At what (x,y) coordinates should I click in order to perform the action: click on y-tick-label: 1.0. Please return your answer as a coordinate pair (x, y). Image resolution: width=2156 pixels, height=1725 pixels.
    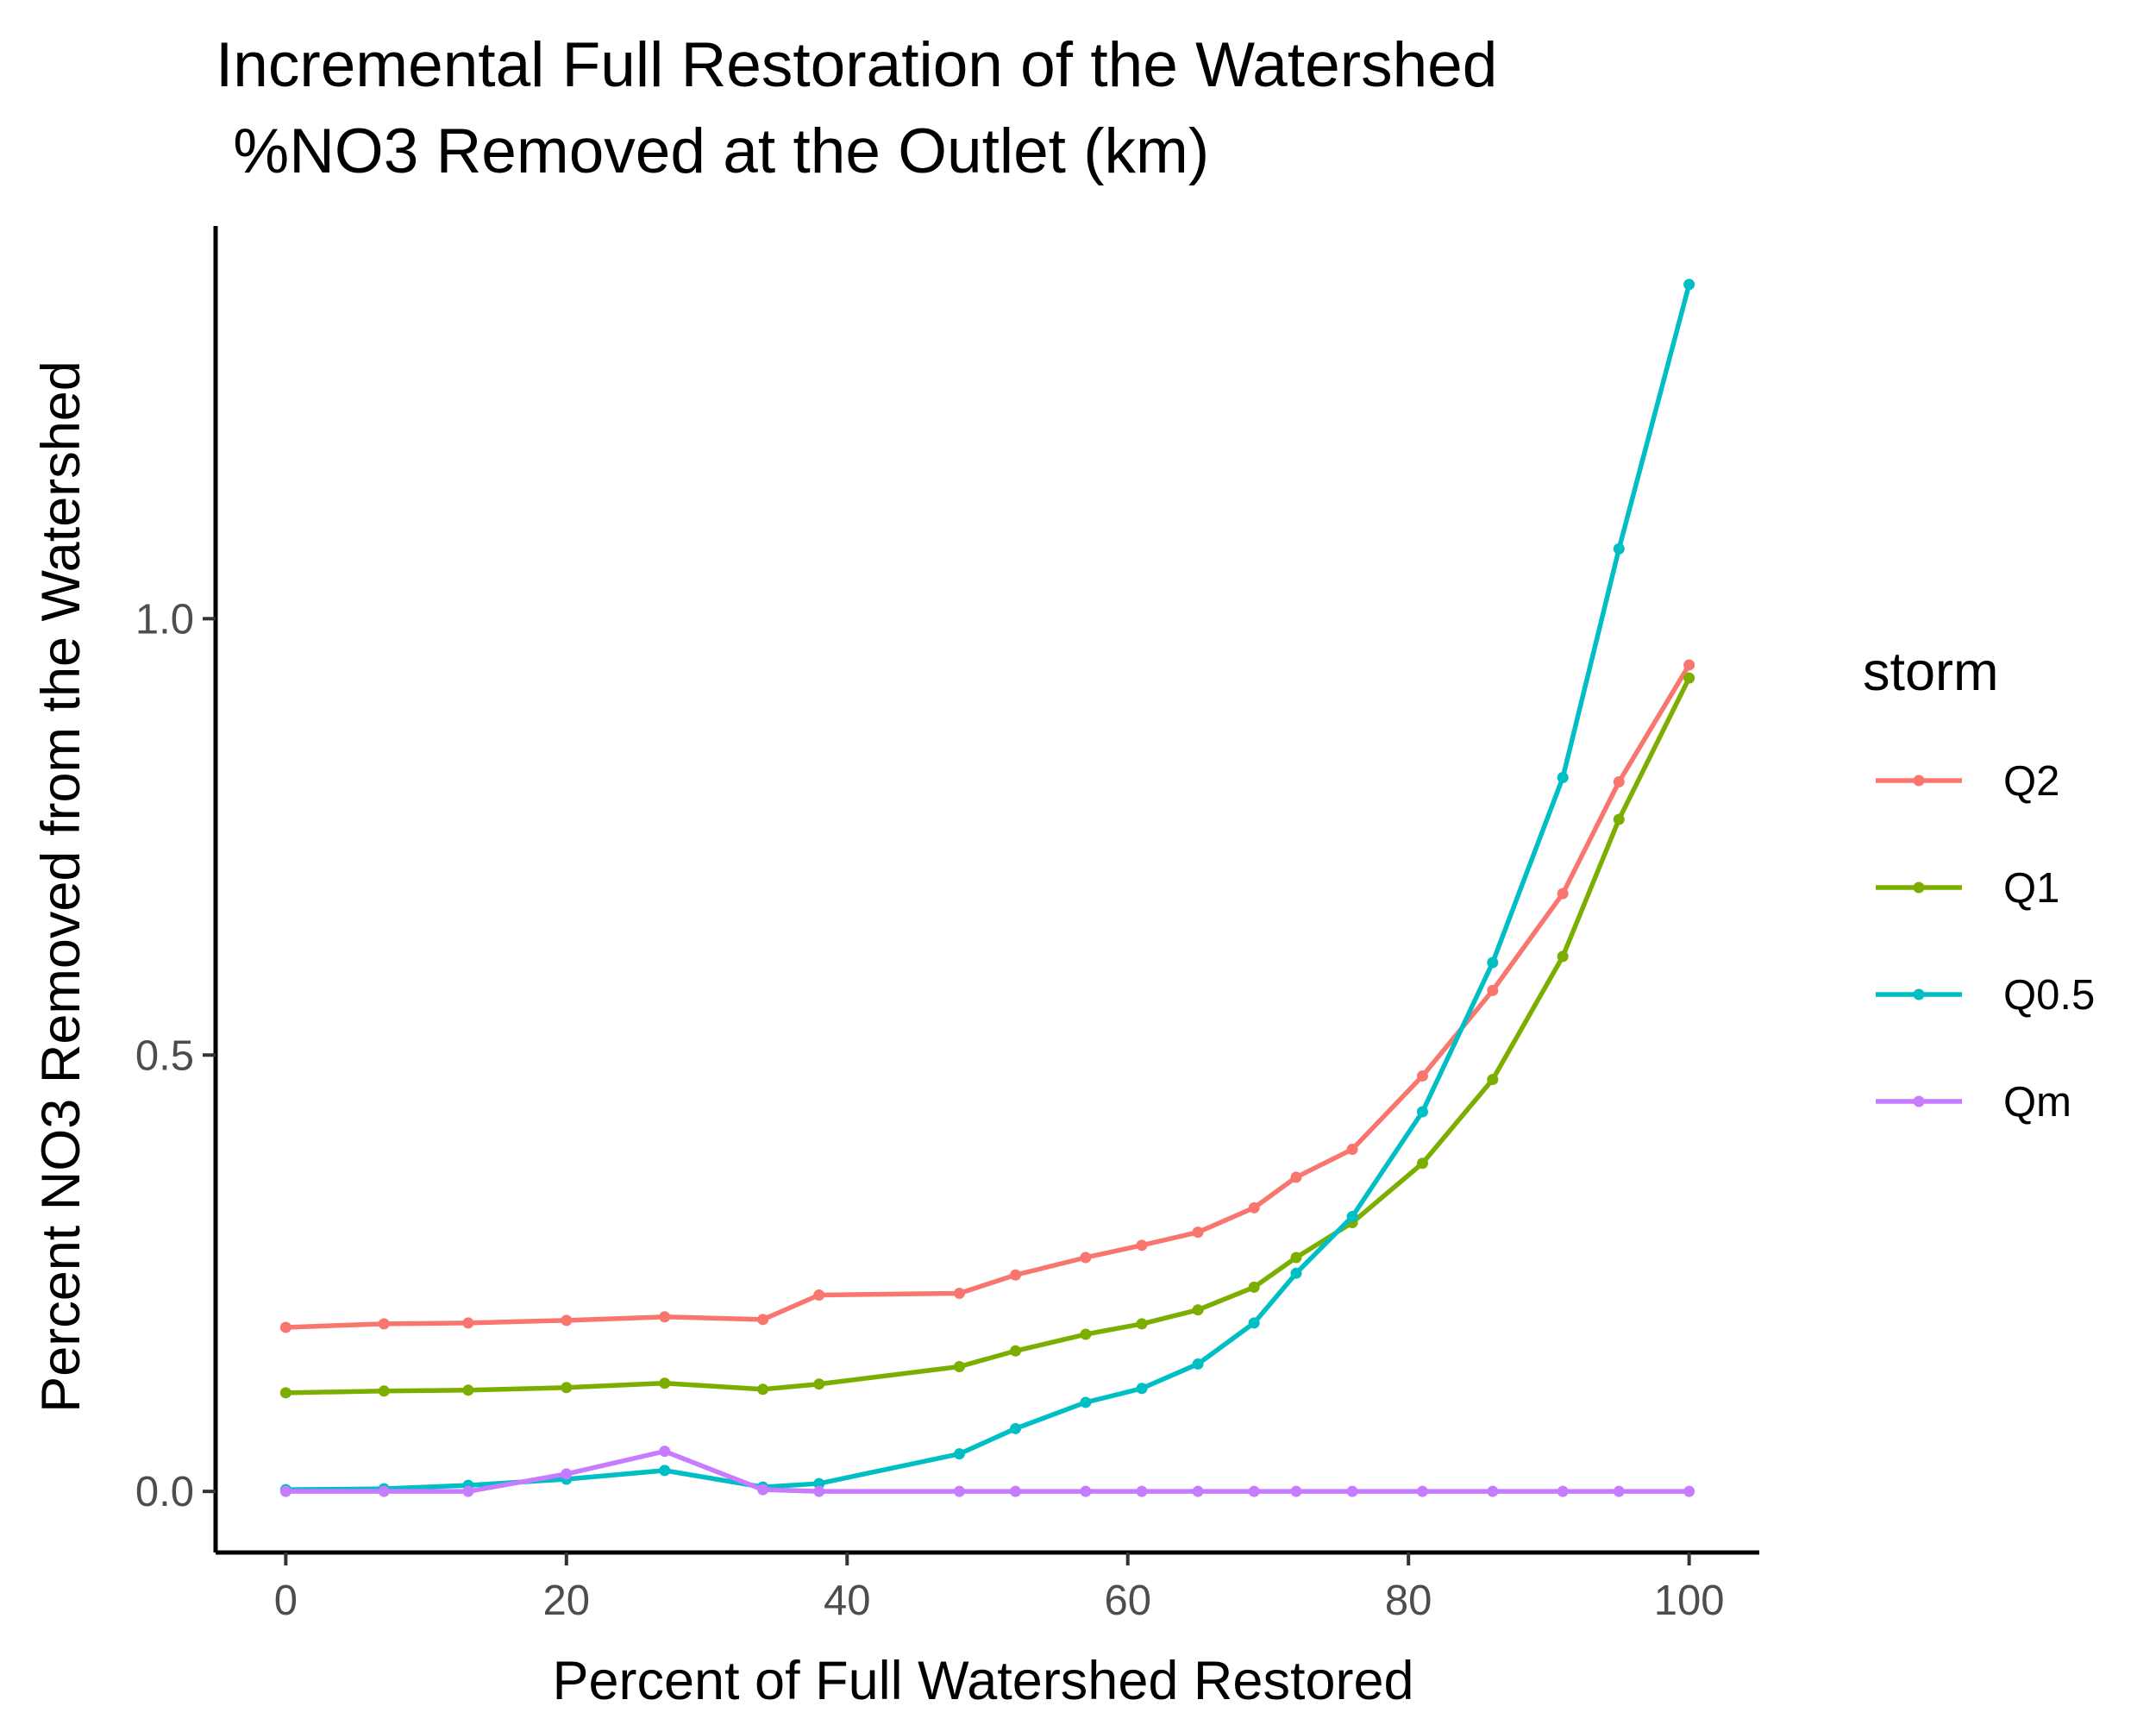
    Looking at the image, I should click on (164, 619).